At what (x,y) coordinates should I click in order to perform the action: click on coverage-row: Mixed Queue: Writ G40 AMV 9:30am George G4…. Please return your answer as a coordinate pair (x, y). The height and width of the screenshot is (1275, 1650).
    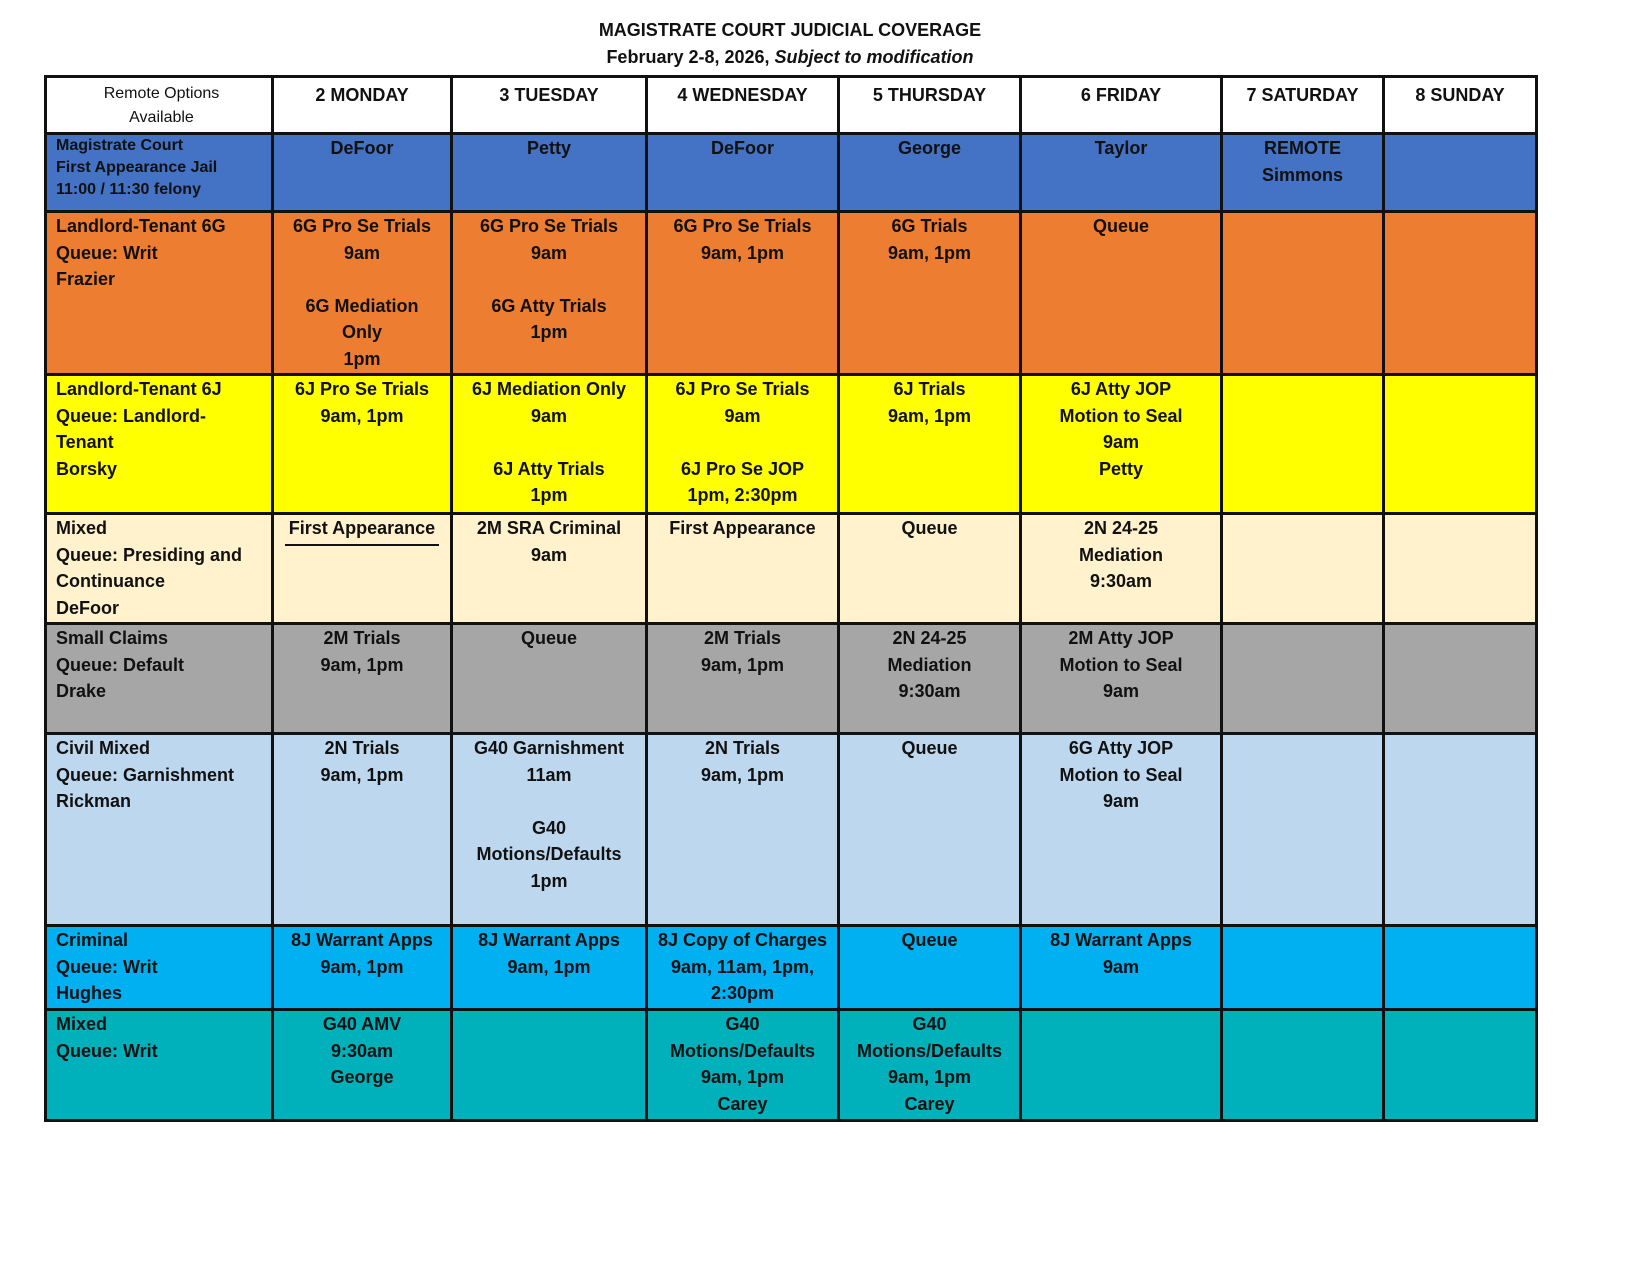
    Looking at the image, I should click on (791, 1065).